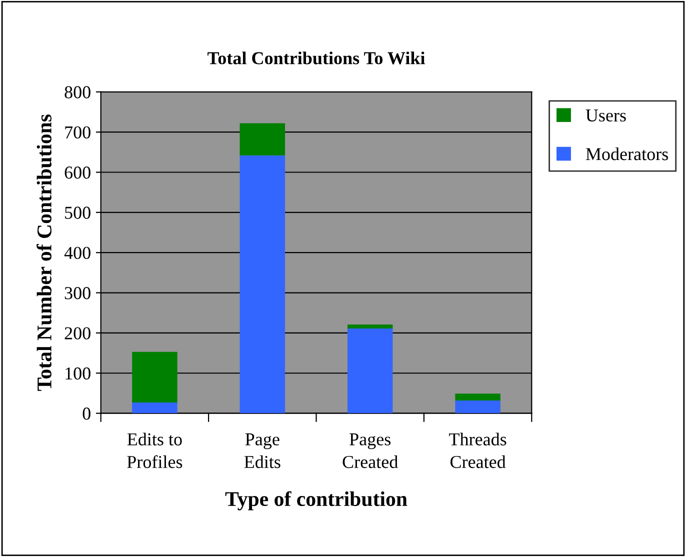 The width and height of the screenshot is (686, 557). Describe the element at coordinates (316, 58) in the screenshot. I see `chart-title: Total Contributions To Wiki` at that location.